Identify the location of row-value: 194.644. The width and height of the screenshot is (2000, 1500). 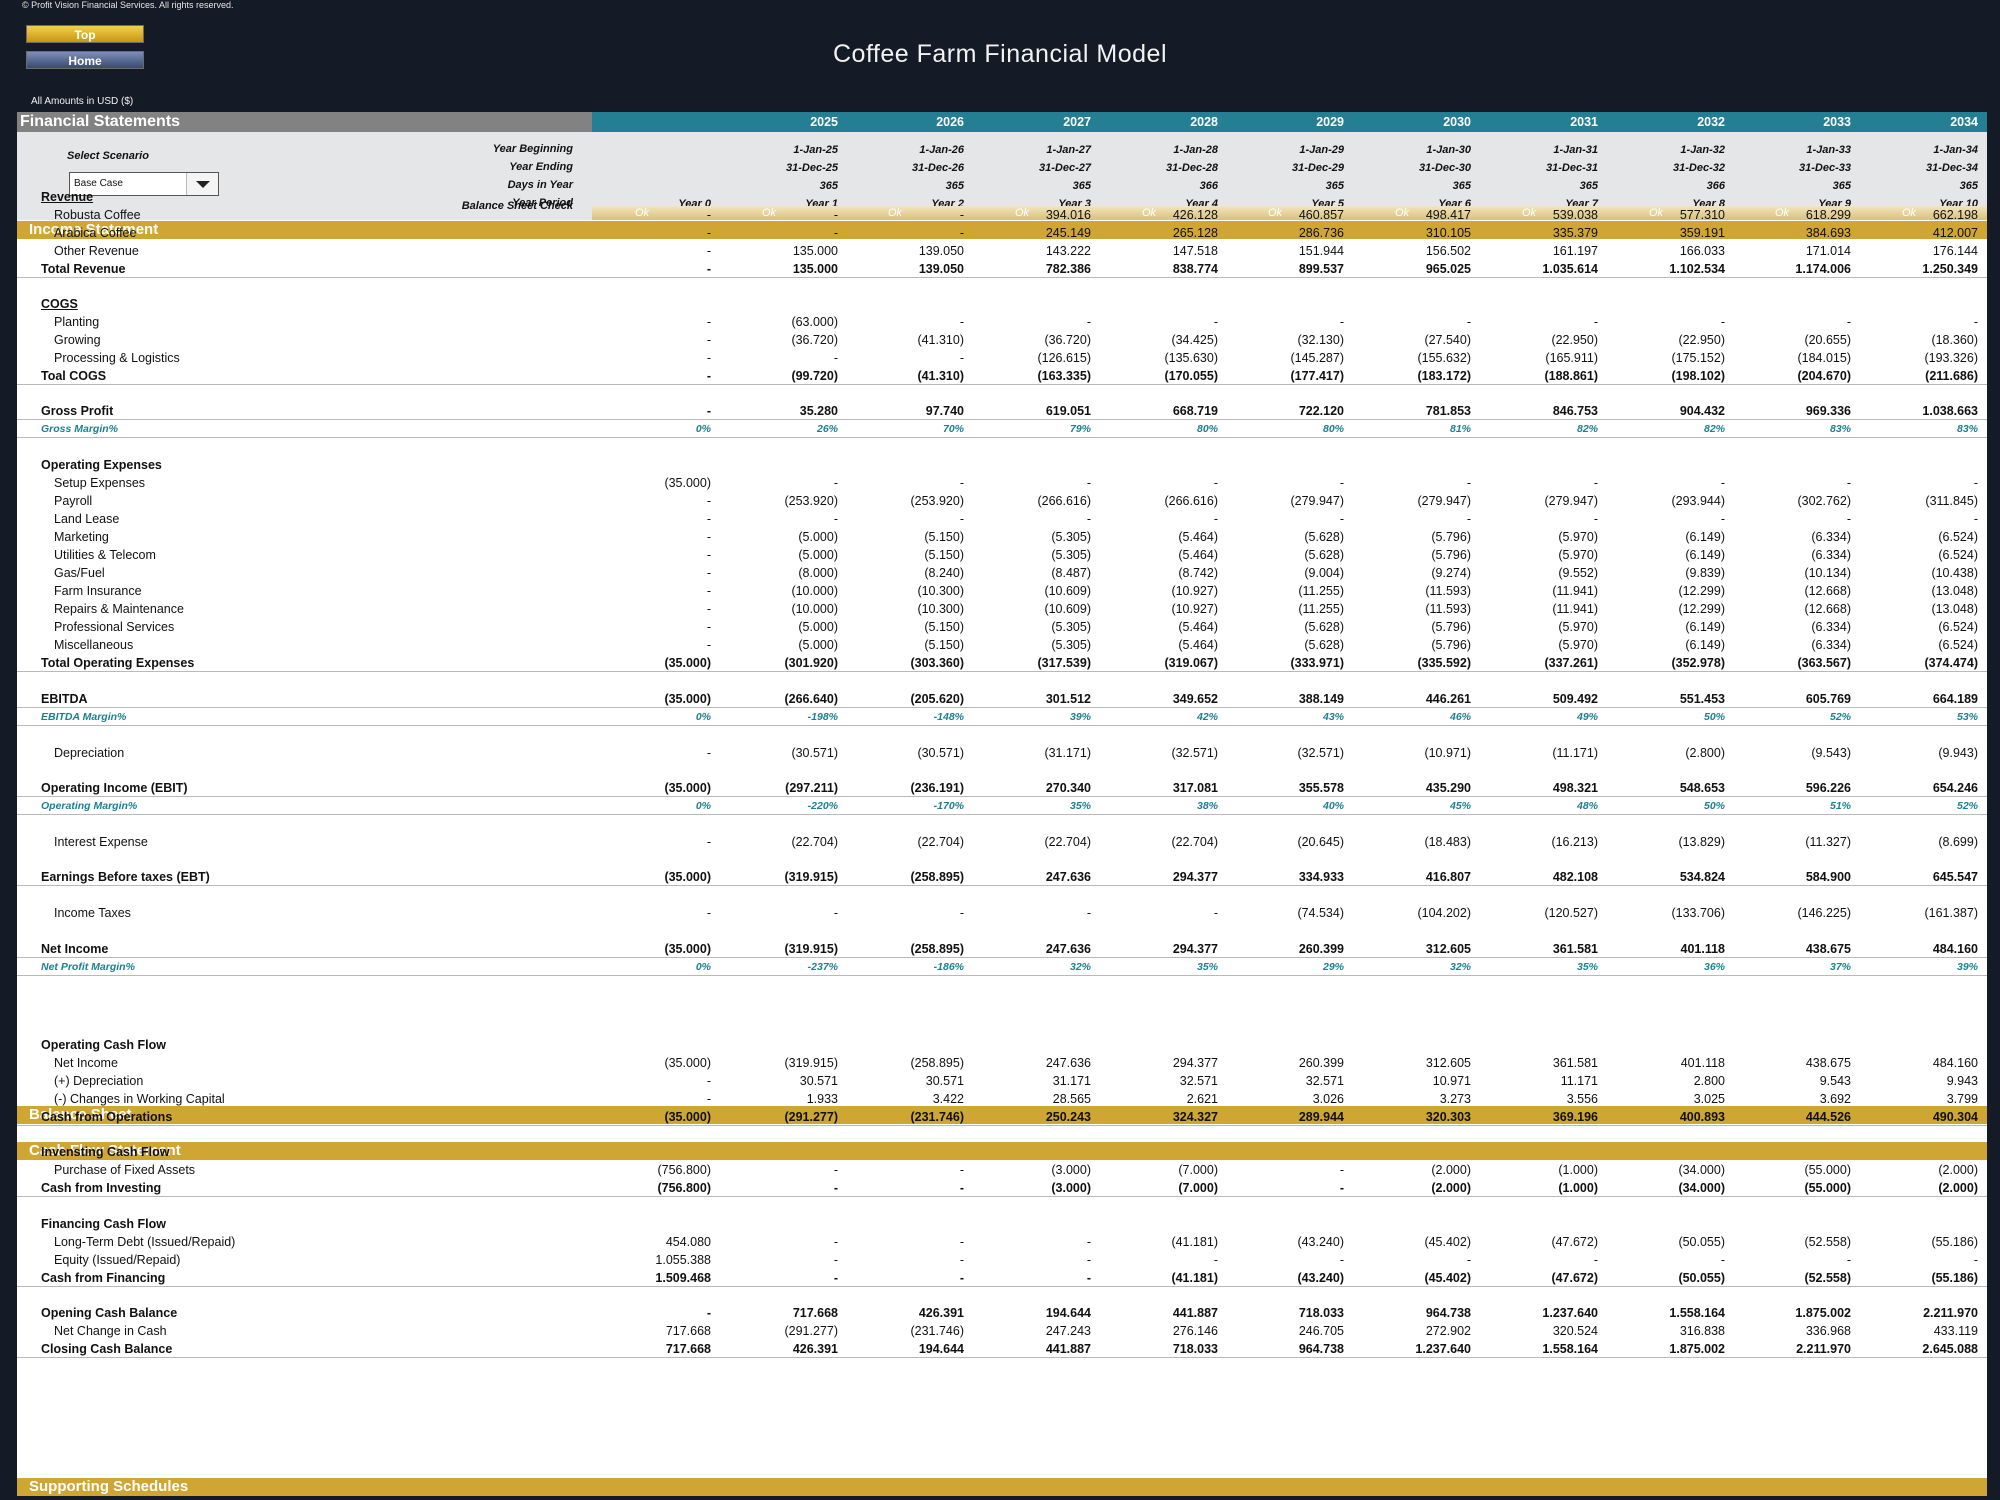
(1068, 1313).